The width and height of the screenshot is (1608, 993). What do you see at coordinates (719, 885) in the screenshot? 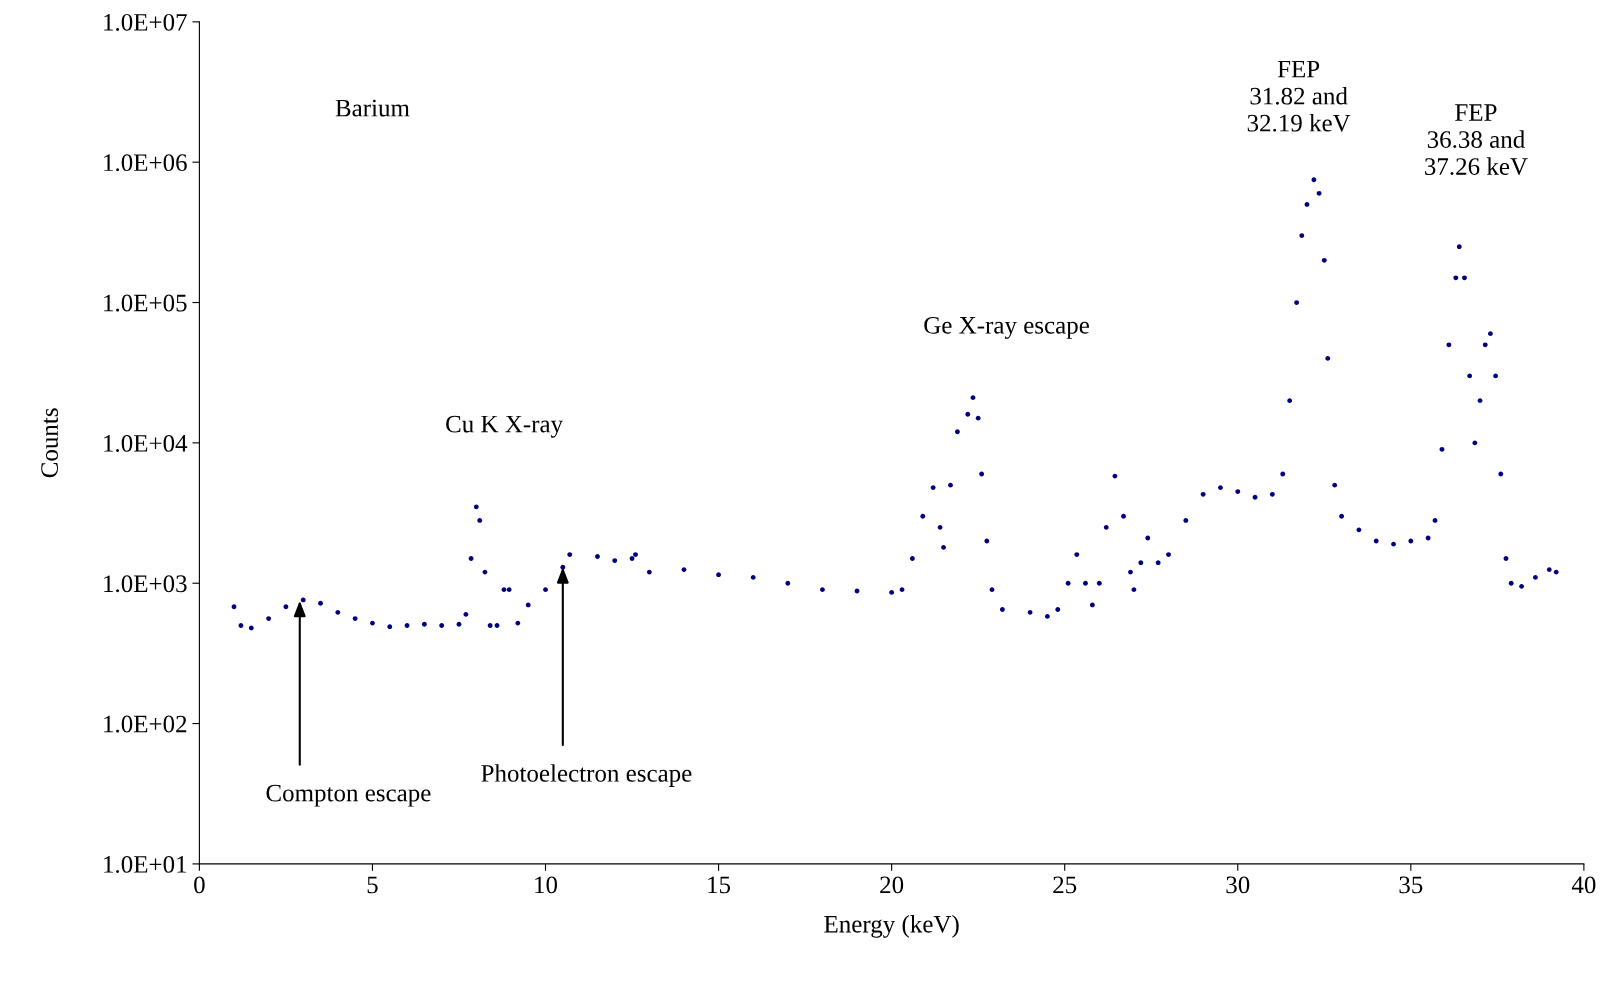
I see `x-tick-label: 15` at bounding box center [719, 885].